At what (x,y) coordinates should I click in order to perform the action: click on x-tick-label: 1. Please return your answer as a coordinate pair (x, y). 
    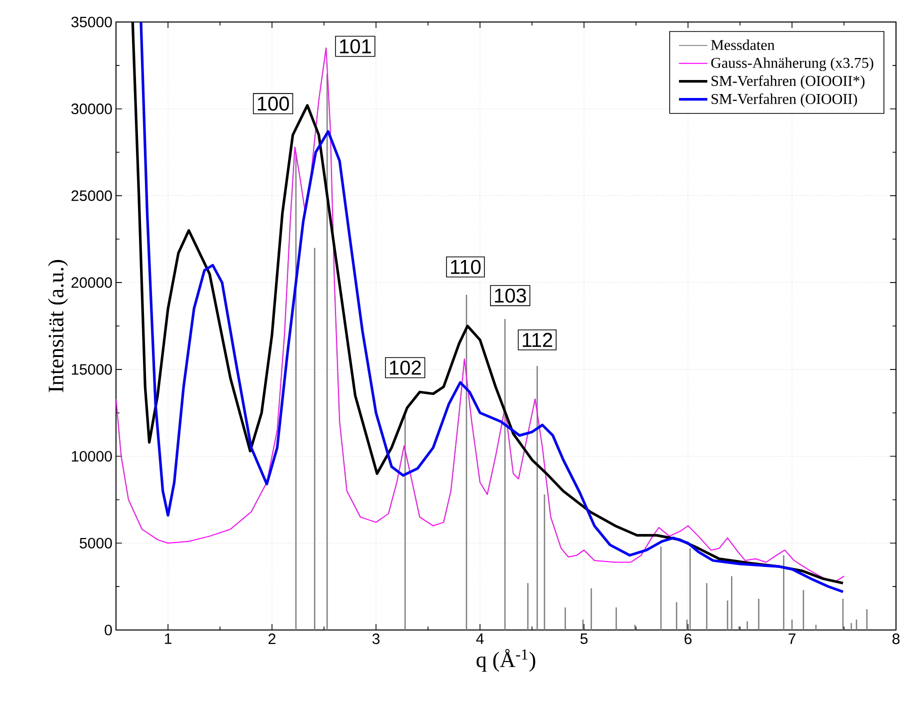
    Looking at the image, I should click on (168, 639).